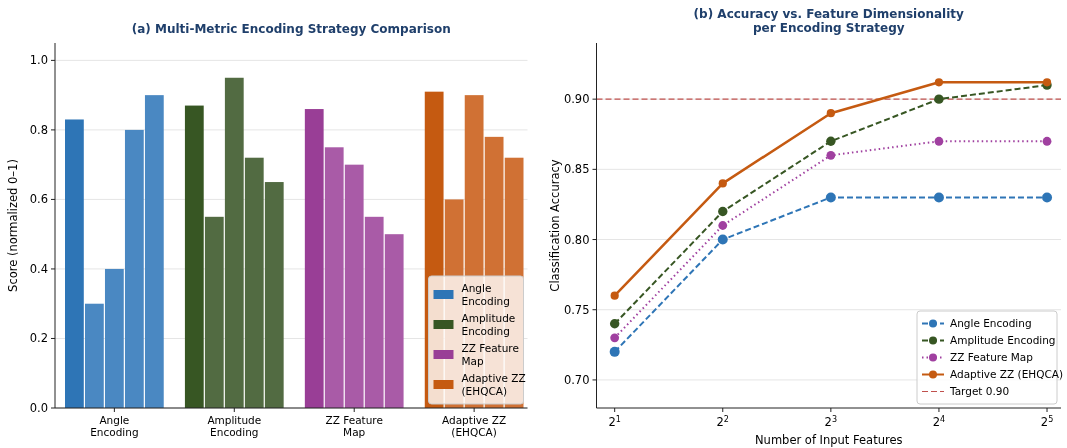 The image size is (1067, 448). Describe the element at coordinates (38, 338) in the screenshot. I see `y-tick-label: 0.2` at that location.